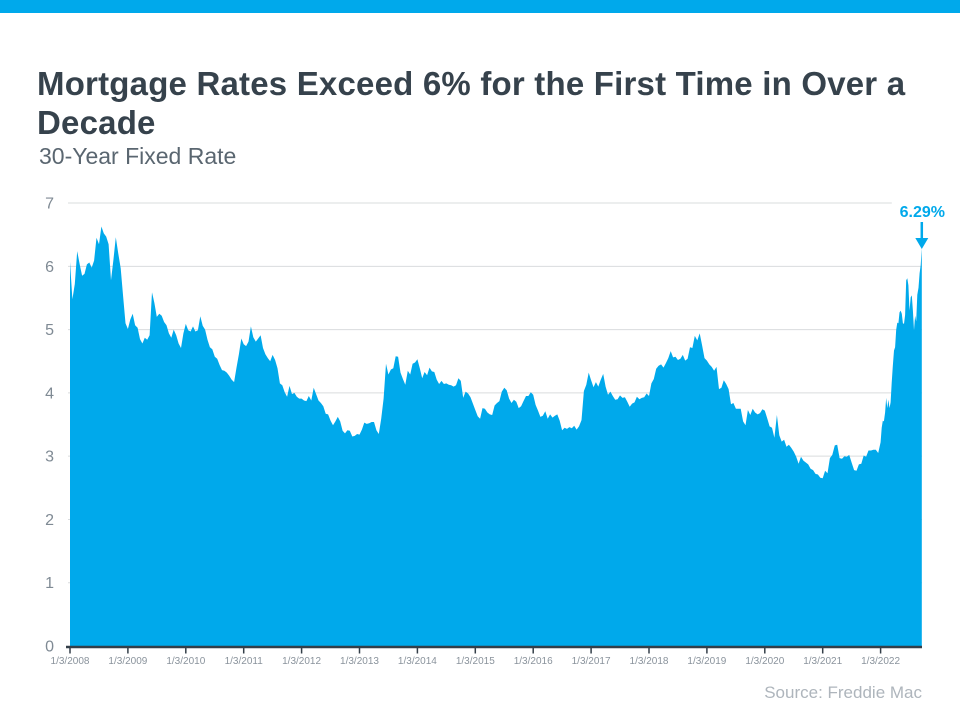  I want to click on x-tick-label-1/3/2019: 1/3/2019, so click(706, 661).